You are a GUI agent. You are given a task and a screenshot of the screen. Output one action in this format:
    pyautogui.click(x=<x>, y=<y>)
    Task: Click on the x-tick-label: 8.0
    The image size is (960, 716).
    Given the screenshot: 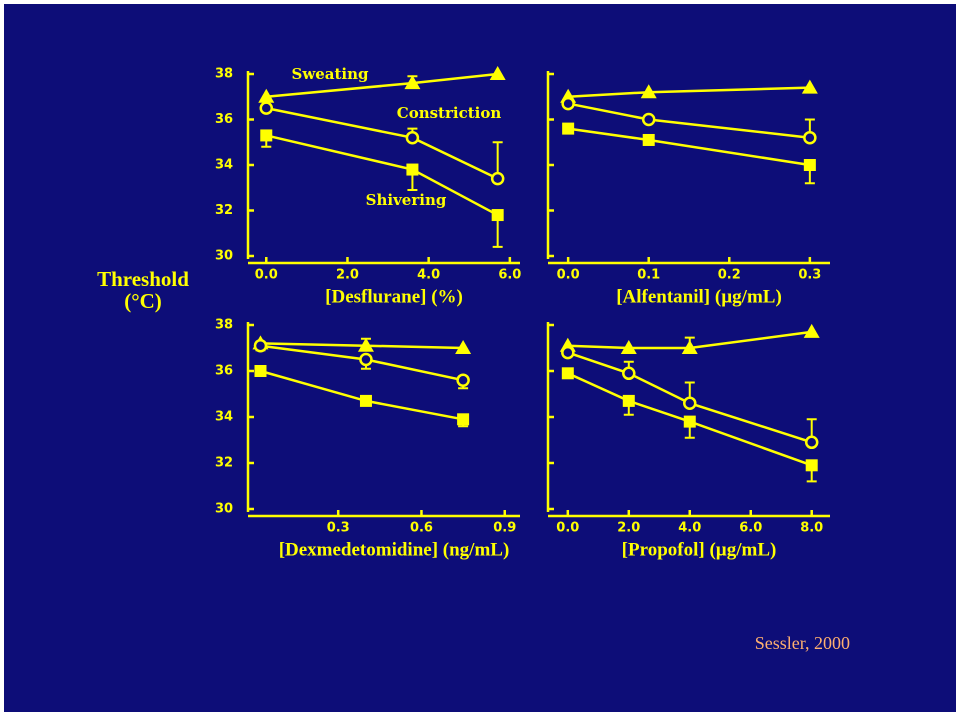 What is the action you would take?
    pyautogui.click(x=811, y=528)
    